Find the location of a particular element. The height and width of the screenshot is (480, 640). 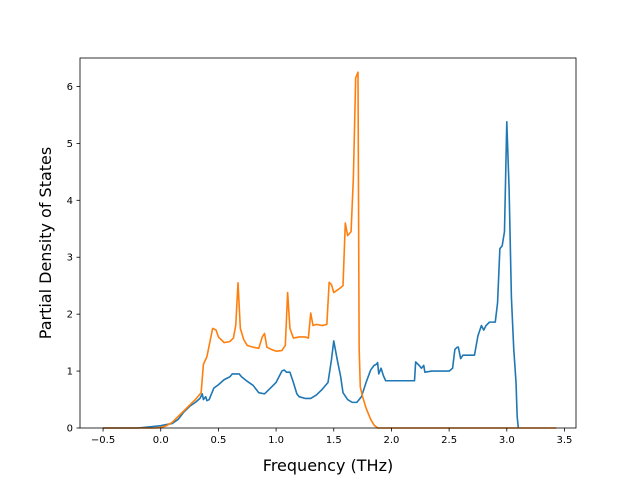

x-axis-label: Frequency (THz) is located at coordinates (328, 465).